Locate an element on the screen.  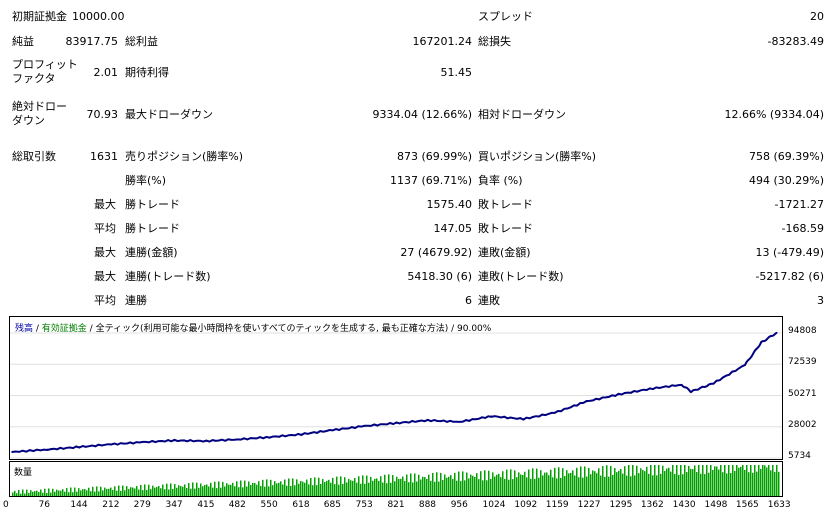
long-positions-label: 買いポジション(勝率%) is located at coordinates (537, 156).